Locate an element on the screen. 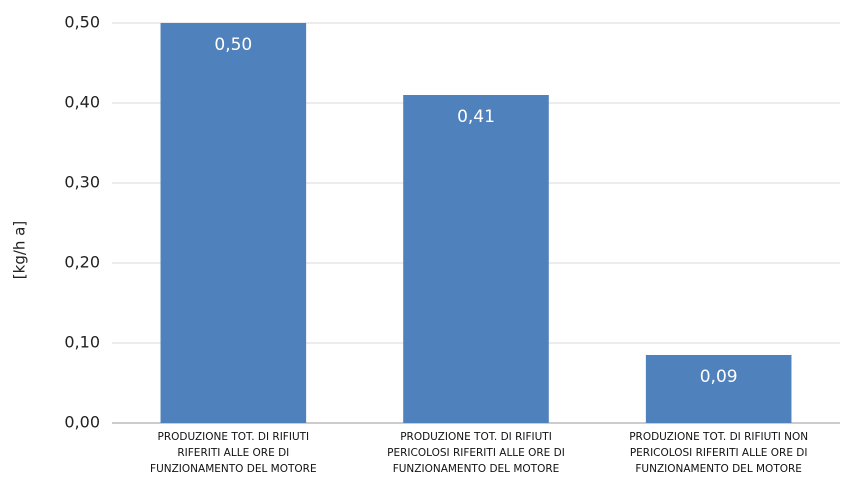 The height and width of the screenshot is (478, 852). value-label: 0,09 is located at coordinates (719, 377).